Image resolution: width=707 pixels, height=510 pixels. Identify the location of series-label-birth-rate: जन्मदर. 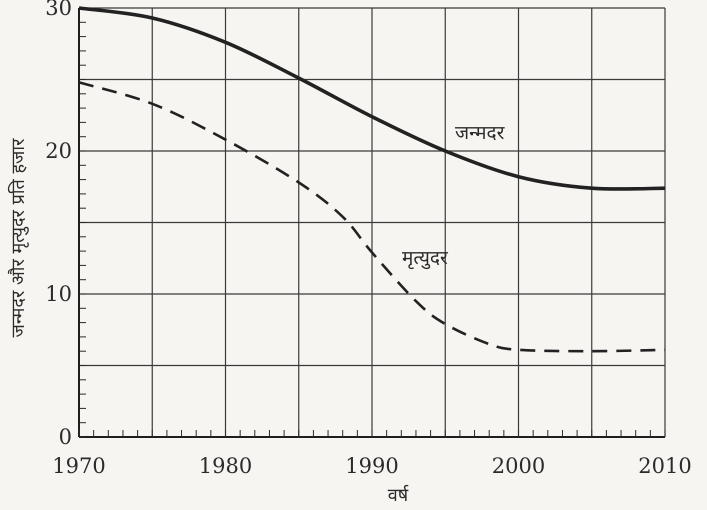
(480, 133).